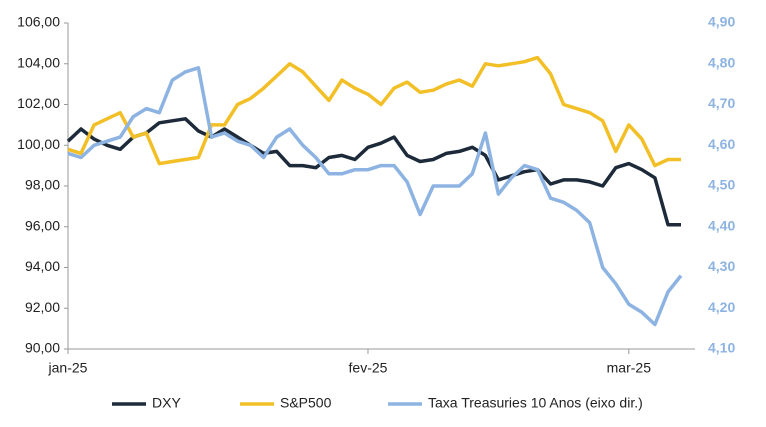 The image size is (766, 427). I want to click on x-tick-label: jan-25, so click(68, 368).